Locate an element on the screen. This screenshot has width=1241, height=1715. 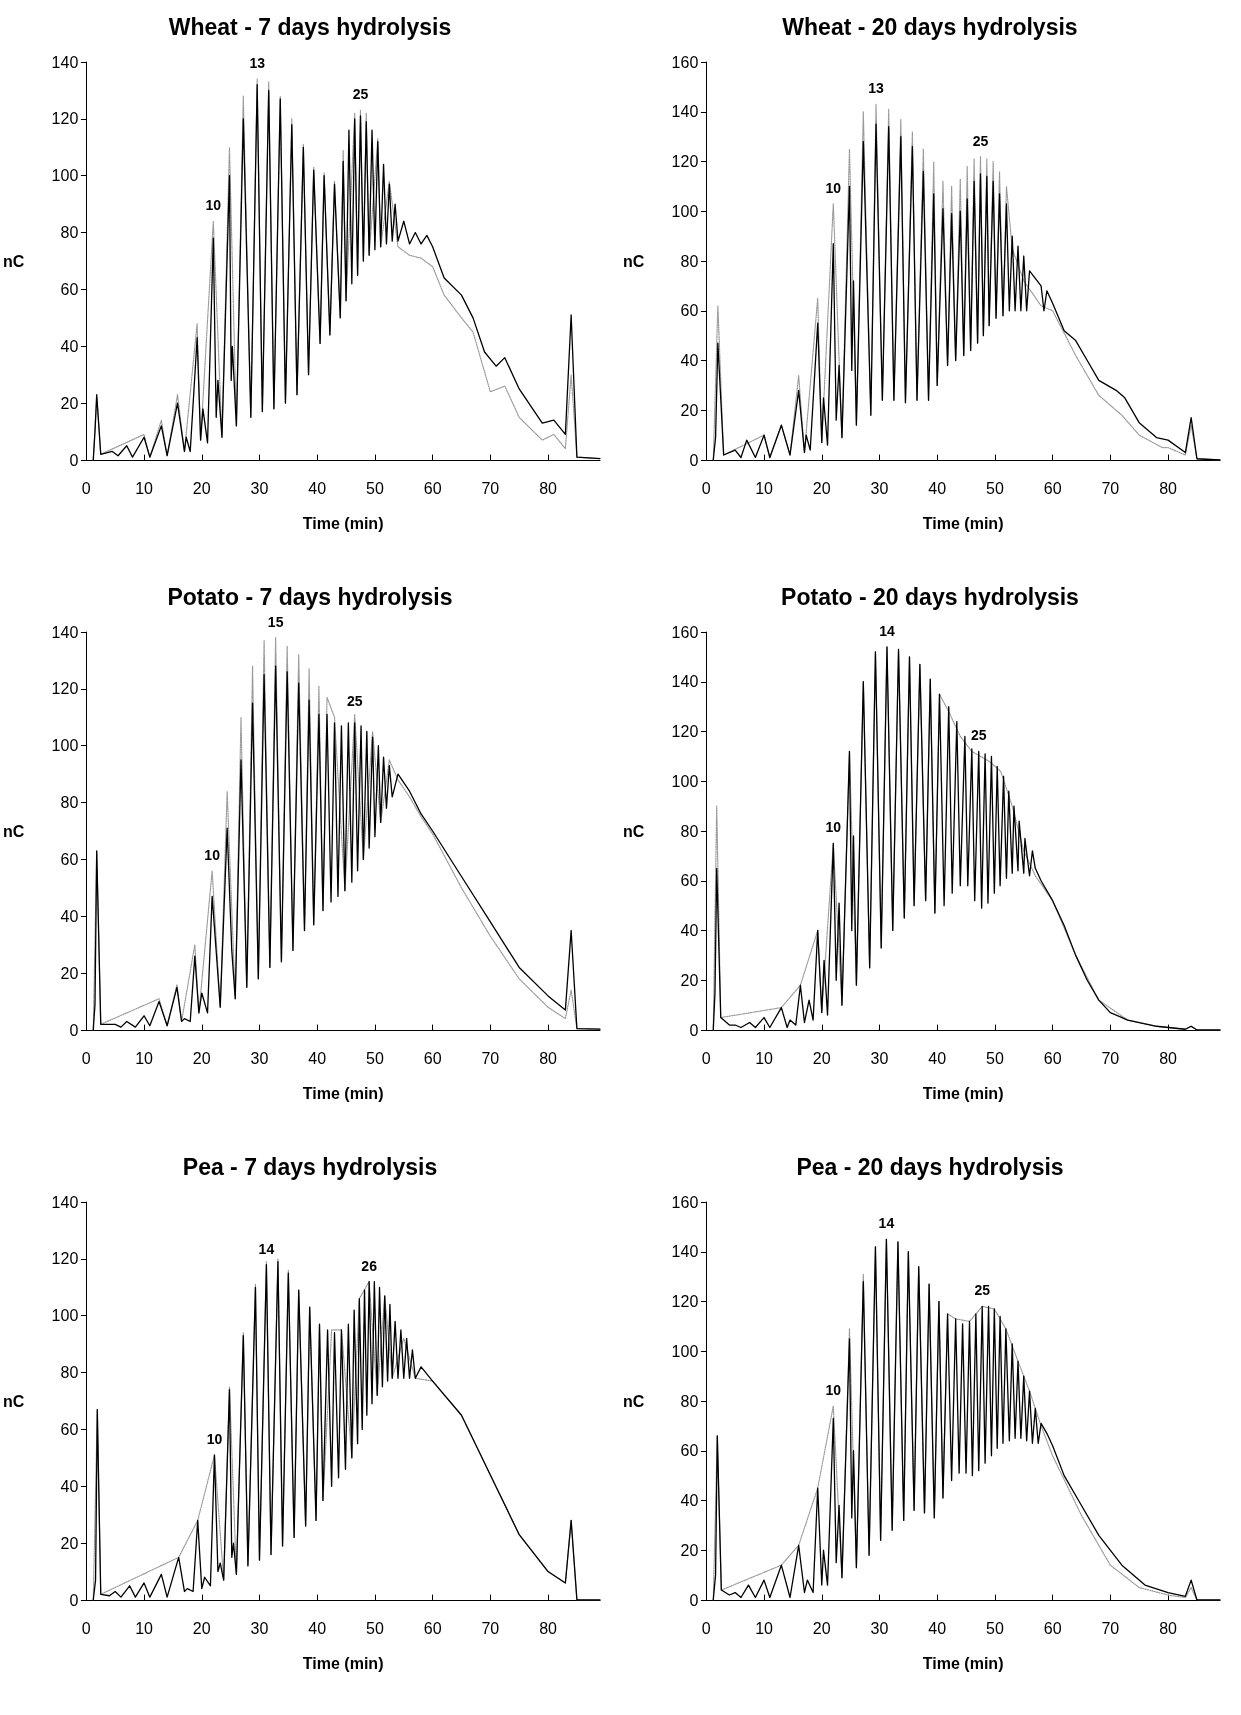
y-tick-label: 160 is located at coordinates (685, 632).